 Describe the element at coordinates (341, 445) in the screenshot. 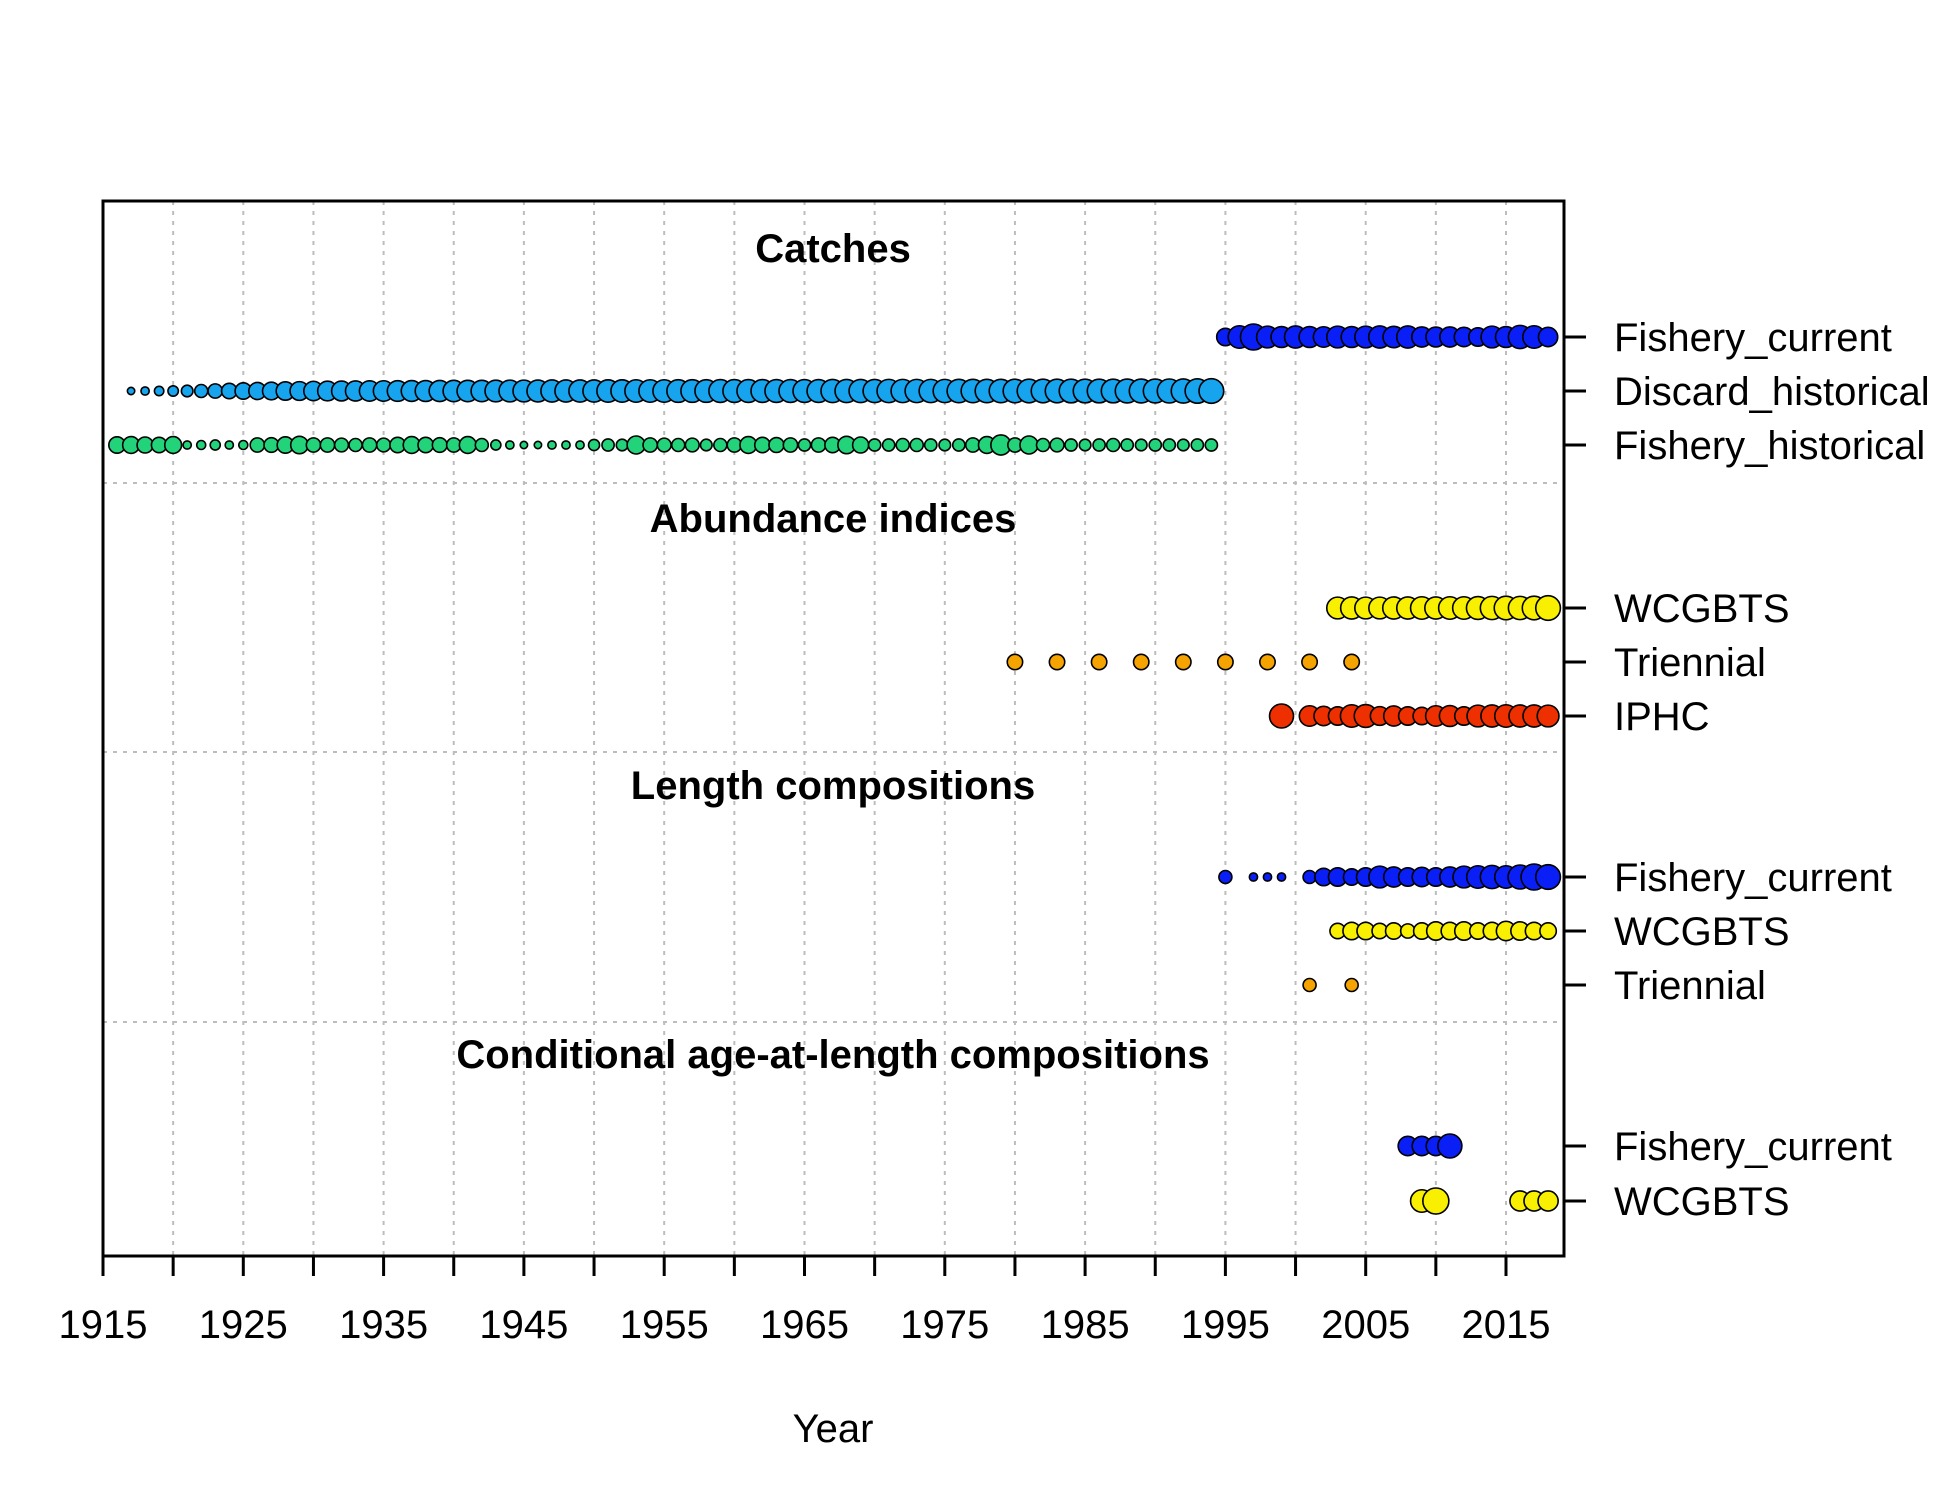

I see `data-point-0-2-1932` at that location.